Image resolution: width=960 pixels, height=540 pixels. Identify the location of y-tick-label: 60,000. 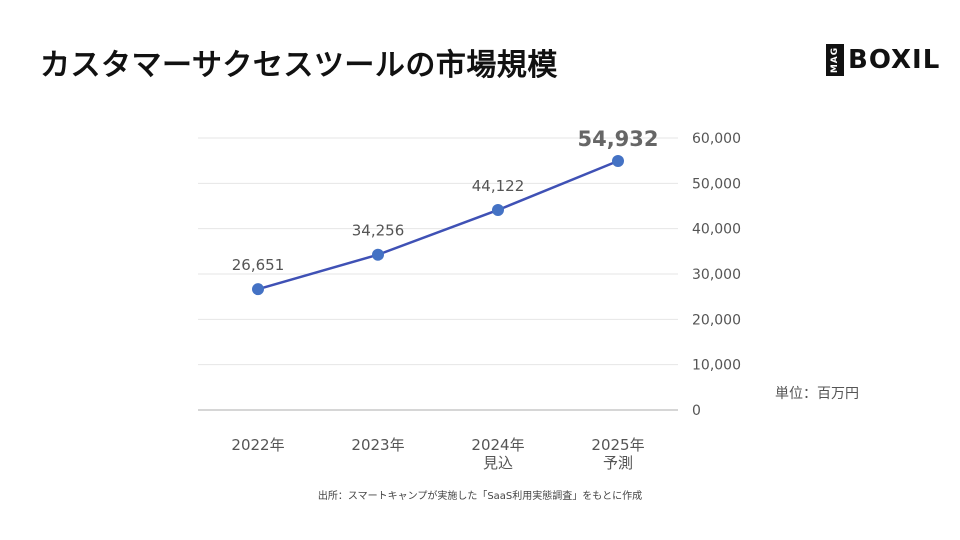
(716, 139).